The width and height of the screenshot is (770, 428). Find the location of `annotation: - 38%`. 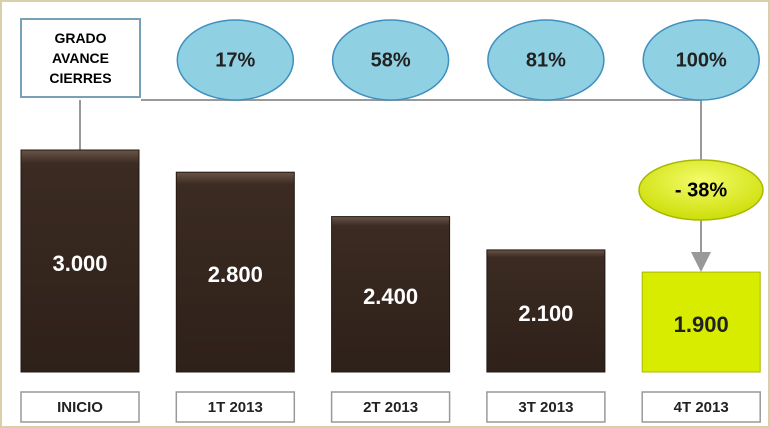

annotation: - 38% is located at coordinates (701, 190).